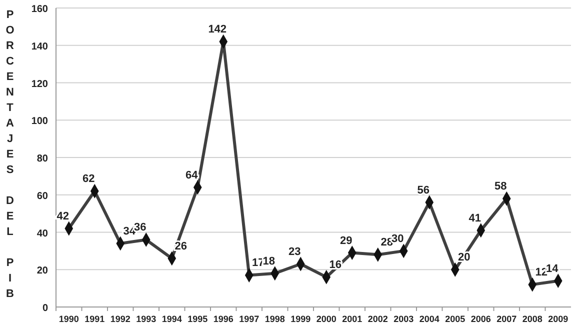 This screenshot has width=581, height=331. Describe the element at coordinates (120, 319) in the screenshot. I see `x-tick-label: 1992` at that location.